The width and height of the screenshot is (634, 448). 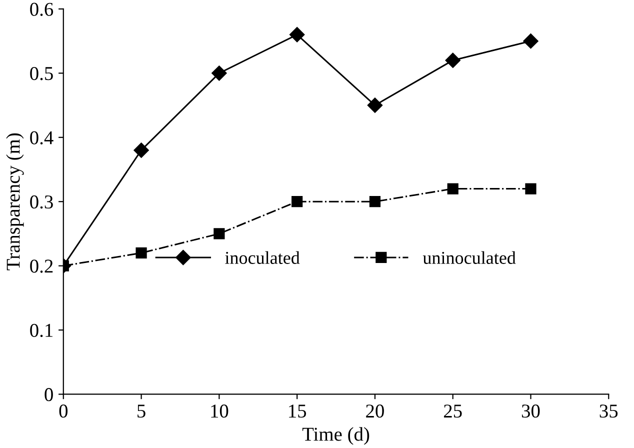 I want to click on y-tick-label: 0, so click(x=48, y=395).